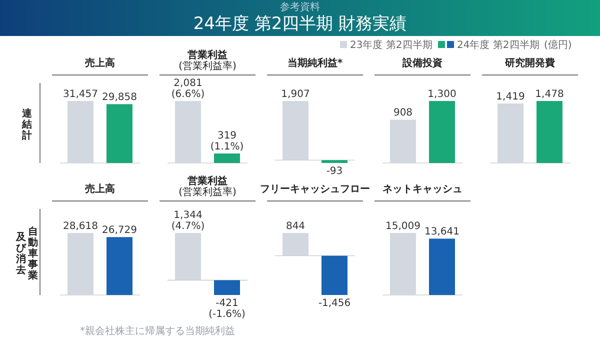 The image size is (600, 339). What do you see at coordinates (315, 189) in the screenshot?
I see `chart-title: フリーキャッシュフロー` at bounding box center [315, 189].